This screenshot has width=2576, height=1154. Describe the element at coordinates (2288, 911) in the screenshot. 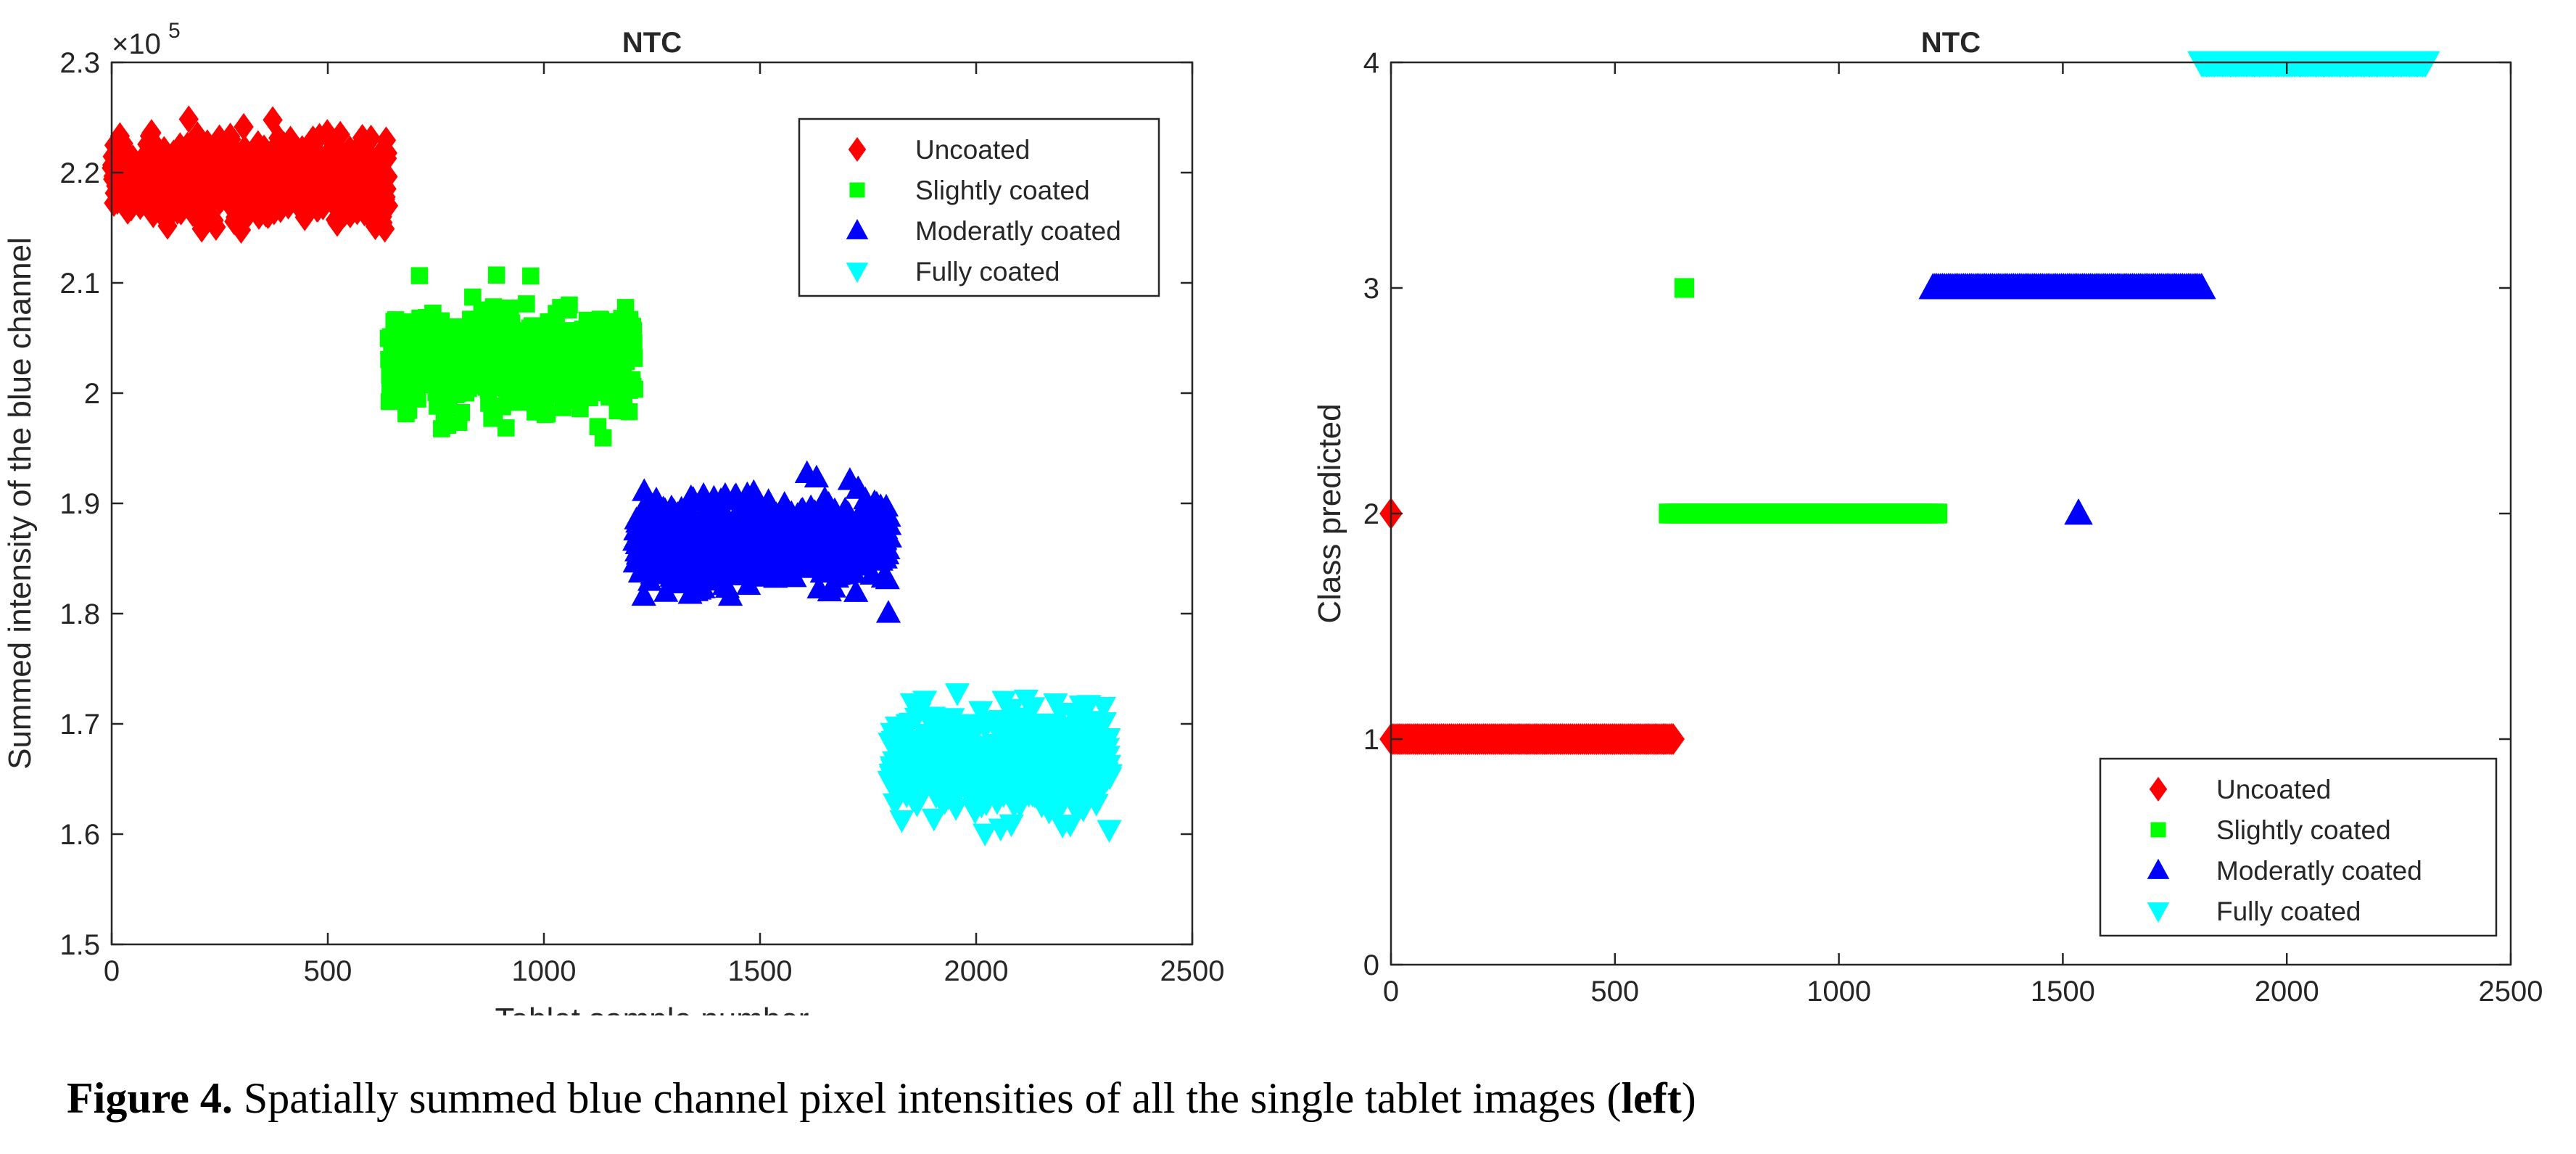

I see `legend-label: Fully coated` at that location.